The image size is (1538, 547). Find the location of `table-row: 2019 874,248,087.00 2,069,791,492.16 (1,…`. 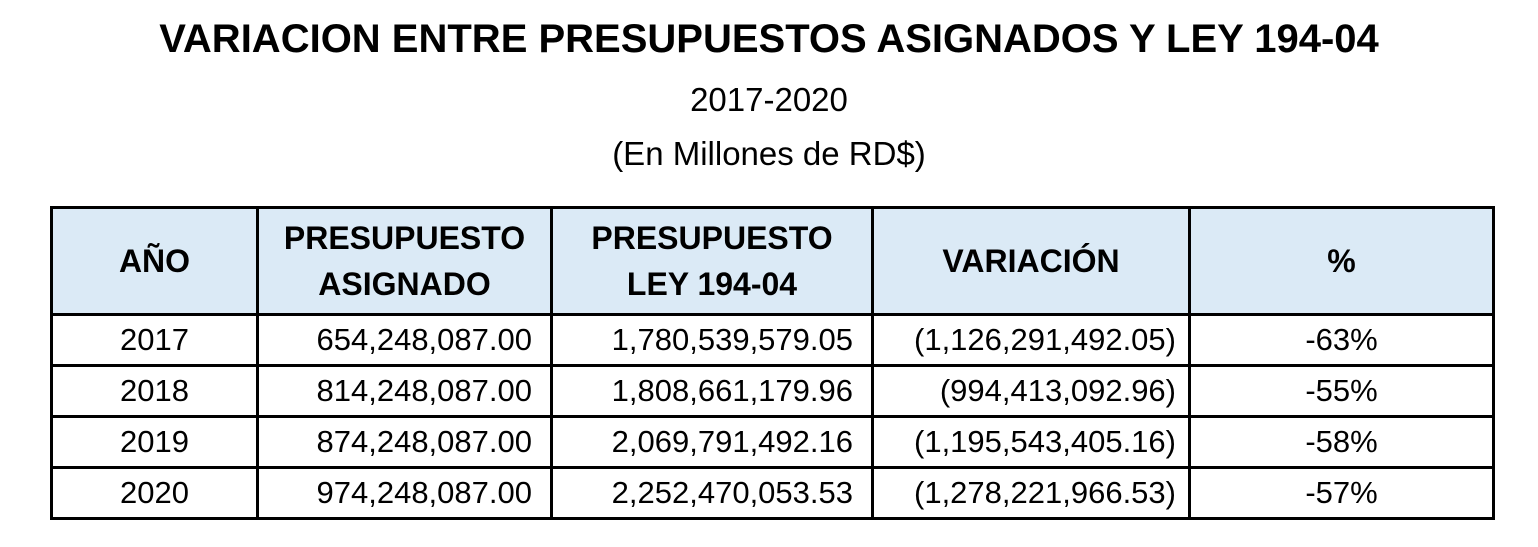

table-row: 2019 874,248,087.00 2,069,791,492.16 (1,… is located at coordinates (772, 442).